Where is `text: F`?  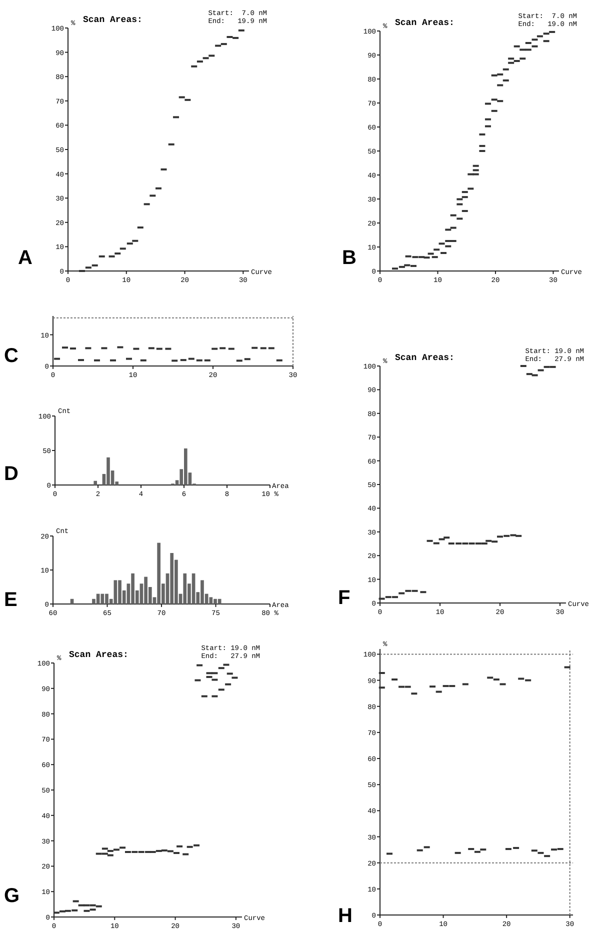 text: F is located at coordinates (344, 598).